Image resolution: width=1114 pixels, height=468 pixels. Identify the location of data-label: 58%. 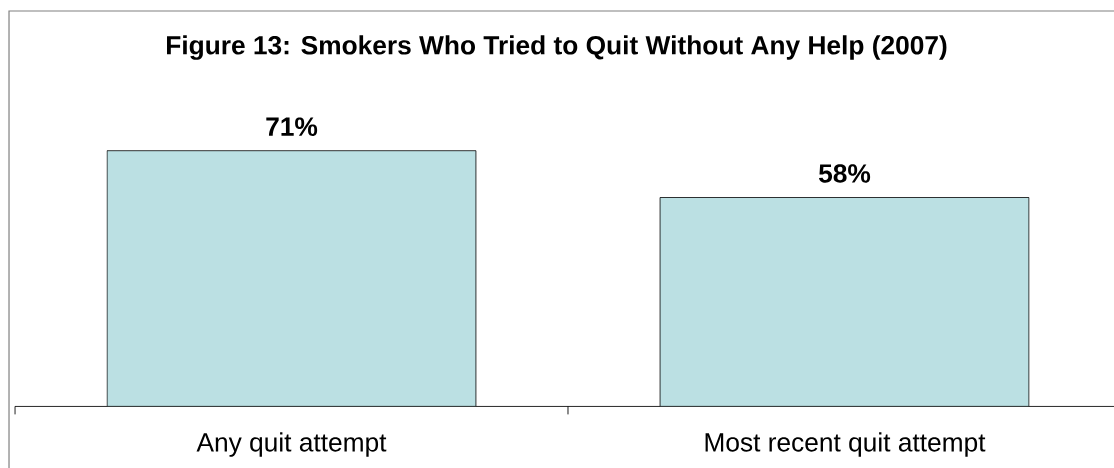
(844, 173).